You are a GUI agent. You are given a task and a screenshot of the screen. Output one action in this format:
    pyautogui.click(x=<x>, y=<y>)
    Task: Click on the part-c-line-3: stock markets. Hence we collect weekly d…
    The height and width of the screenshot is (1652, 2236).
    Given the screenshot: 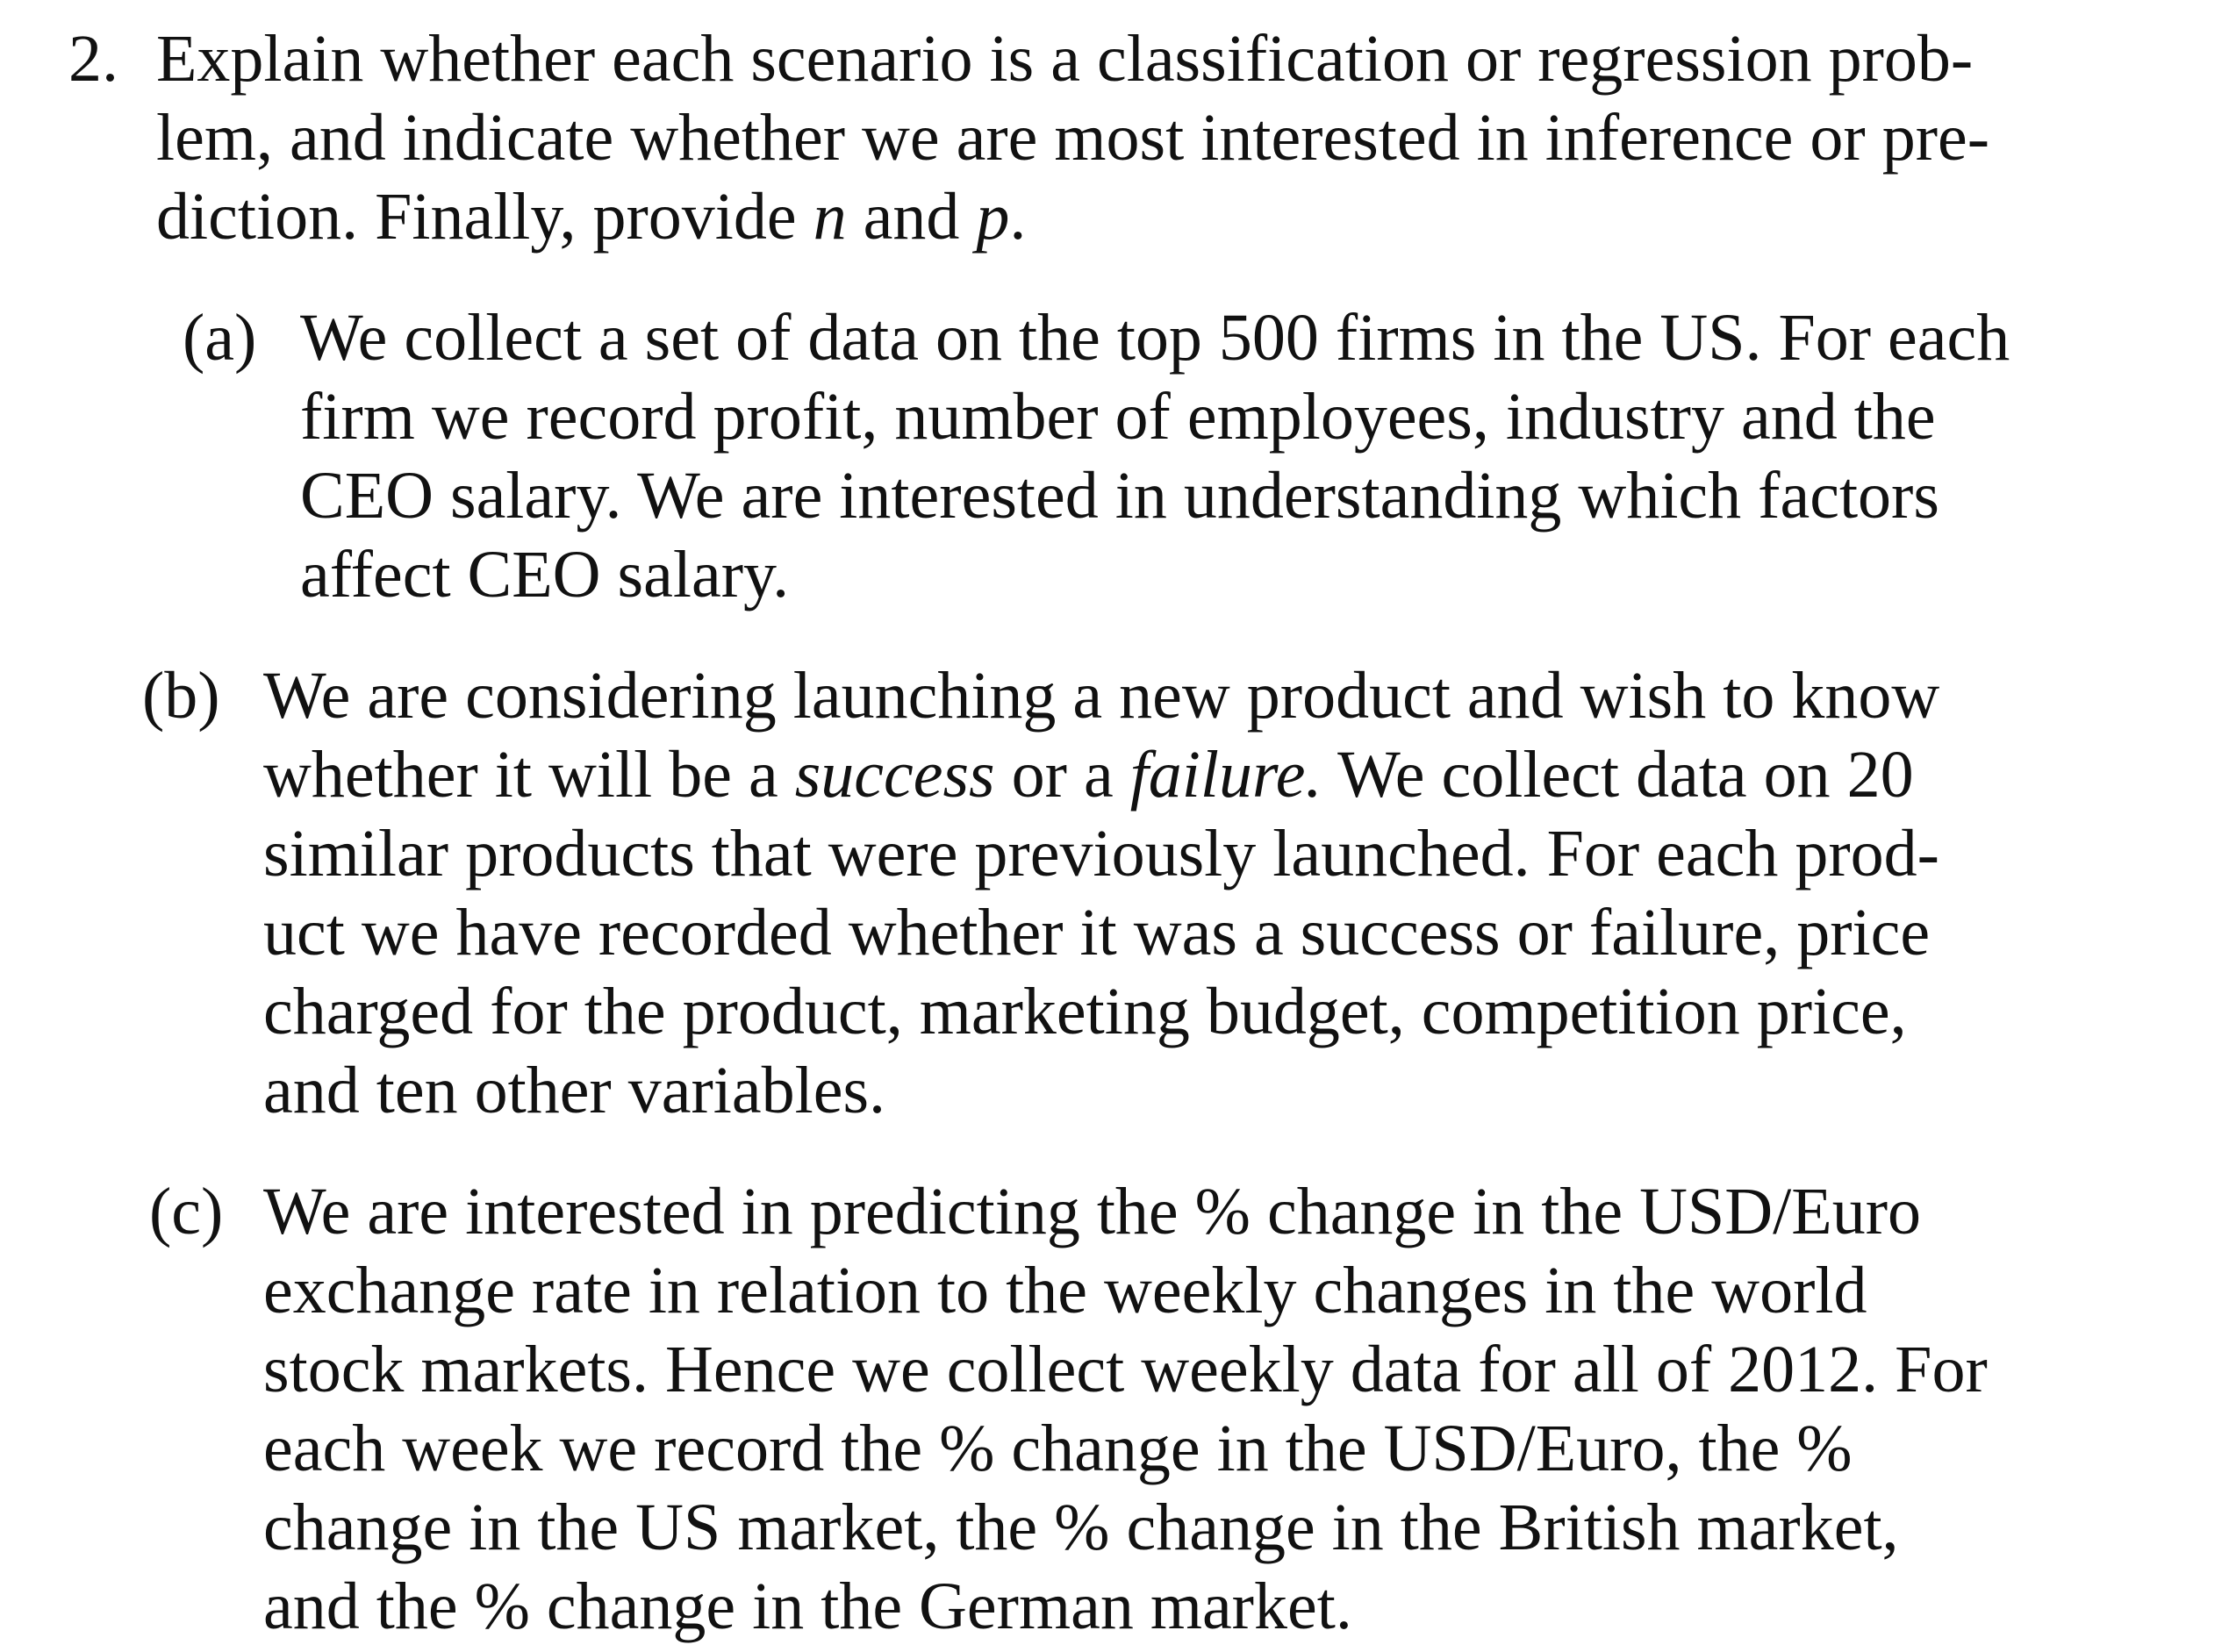 What is the action you would take?
    pyautogui.click(x=1125, y=1370)
    